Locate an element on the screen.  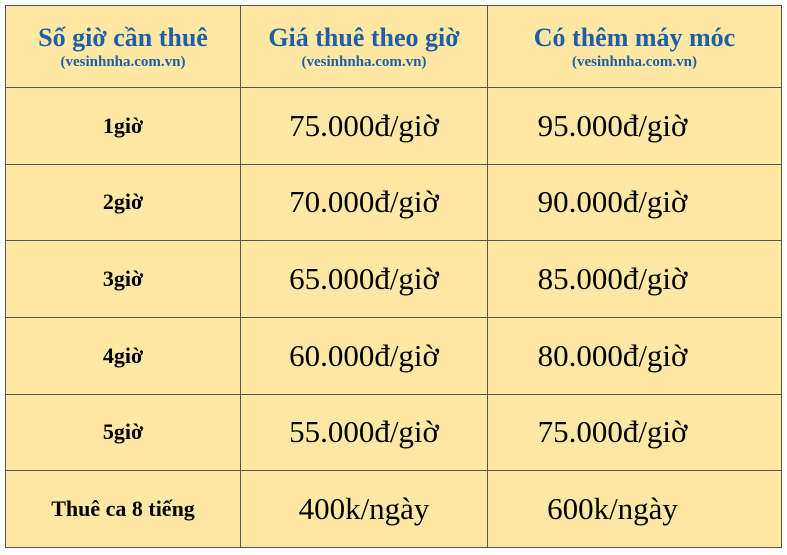
price-cell: 600k/ngày is located at coordinates (634, 509).